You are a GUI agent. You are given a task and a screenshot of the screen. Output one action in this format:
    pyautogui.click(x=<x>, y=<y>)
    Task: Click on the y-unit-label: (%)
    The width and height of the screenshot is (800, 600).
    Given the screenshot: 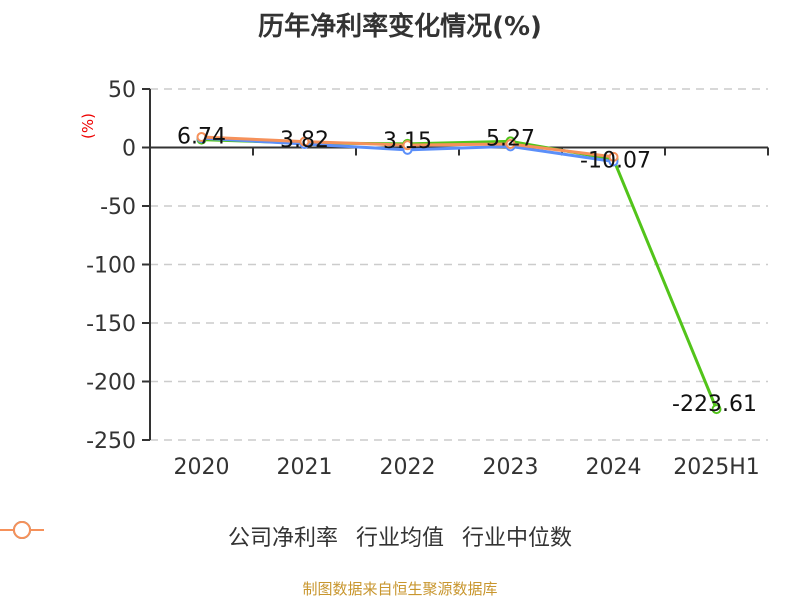 What is the action you would take?
    pyautogui.click(x=88, y=126)
    